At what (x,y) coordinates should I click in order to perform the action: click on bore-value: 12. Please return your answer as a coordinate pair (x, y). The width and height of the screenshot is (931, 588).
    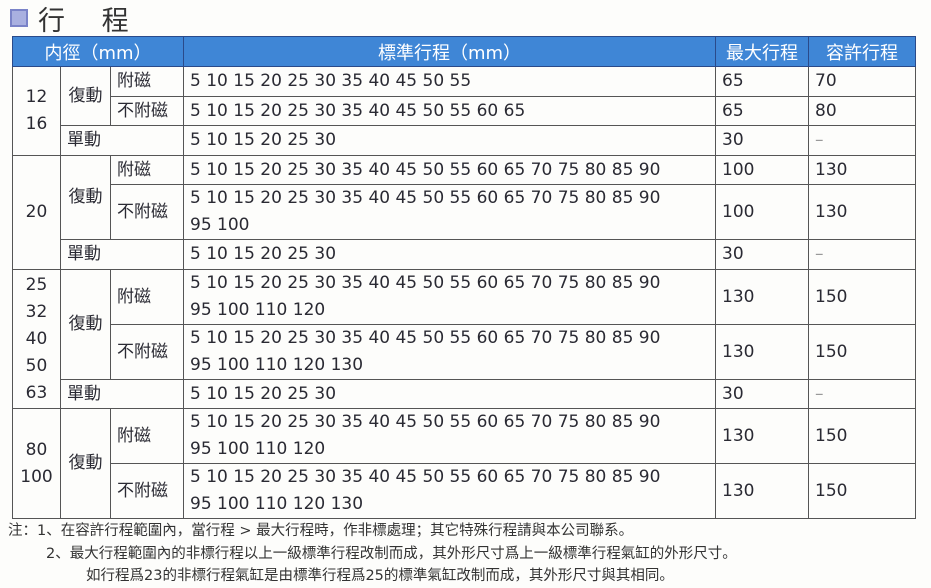
    Looking at the image, I should click on (36, 97).